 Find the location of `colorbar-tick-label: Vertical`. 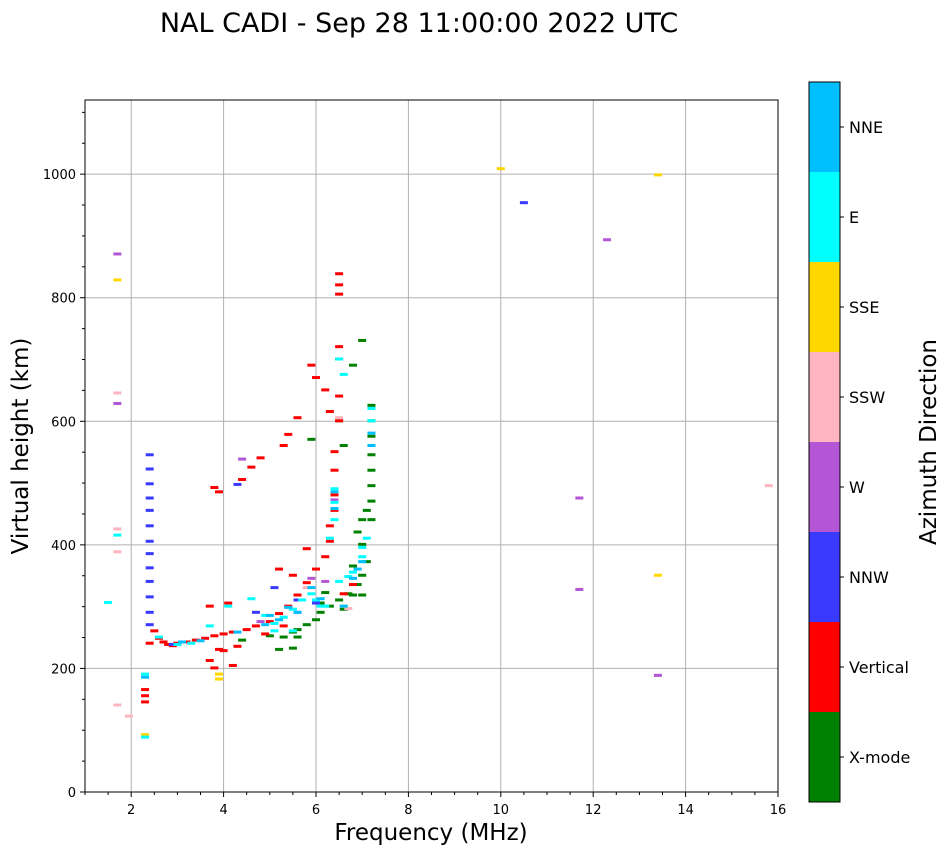

colorbar-tick-label: Vertical is located at coordinates (879, 667).